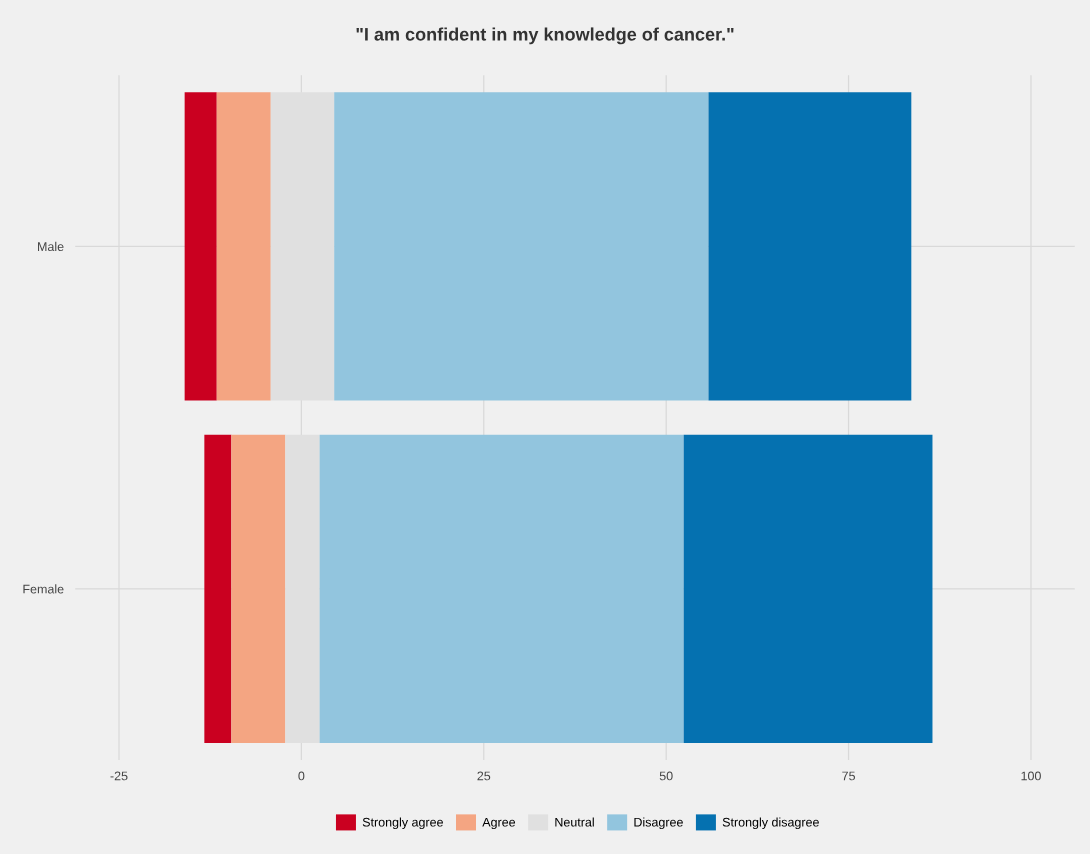 The height and width of the screenshot is (854, 1090). What do you see at coordinates (658, 823) in the screenshot?
I see `legend-label: Disagree` at bounding box center [658, 823].